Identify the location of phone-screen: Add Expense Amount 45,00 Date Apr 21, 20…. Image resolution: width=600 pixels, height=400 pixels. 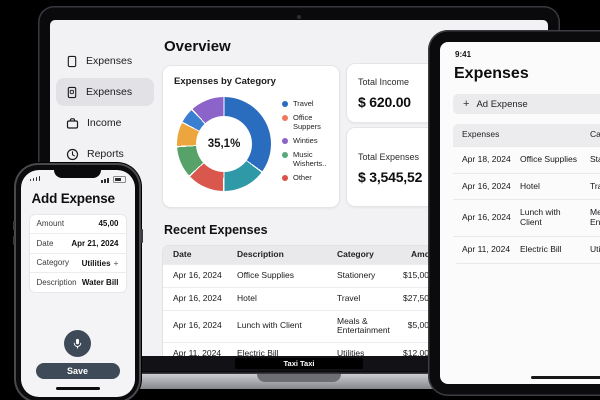
(77, 283).